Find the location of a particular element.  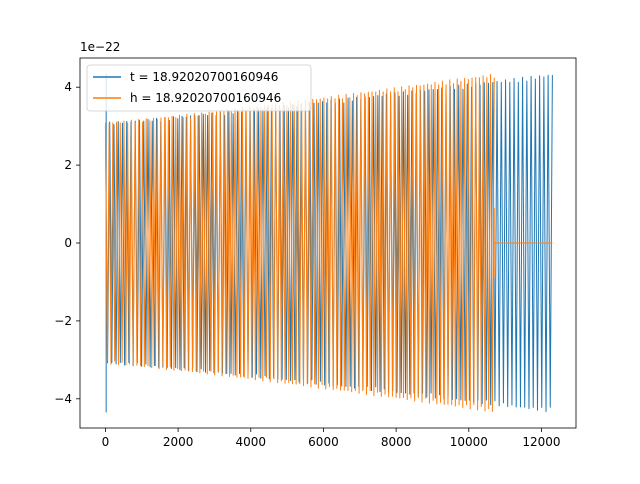

y-tick-label: 0 is located at coordinates (68, 243).